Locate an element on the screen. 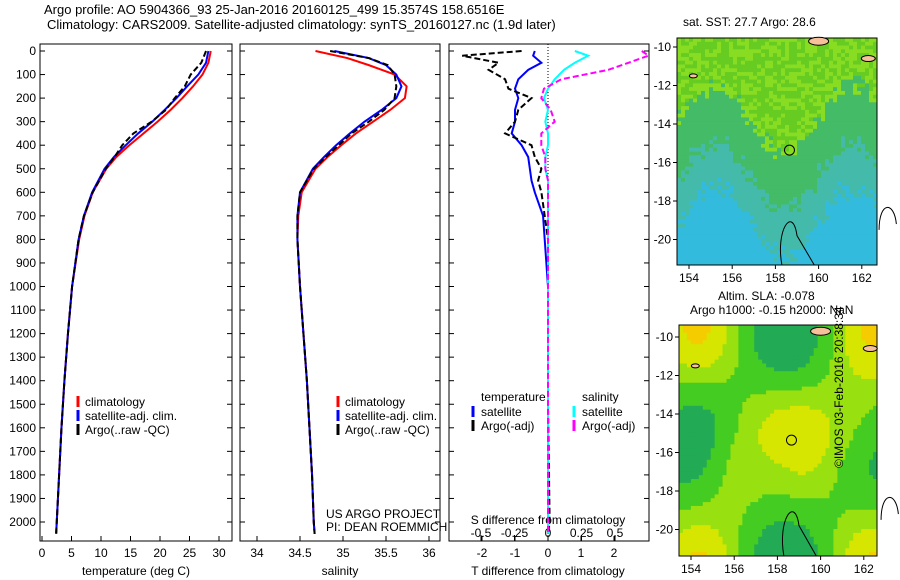 The image size is (900, 580). diff-series-S-Argo-adj- is located at coordinates (595, 292).